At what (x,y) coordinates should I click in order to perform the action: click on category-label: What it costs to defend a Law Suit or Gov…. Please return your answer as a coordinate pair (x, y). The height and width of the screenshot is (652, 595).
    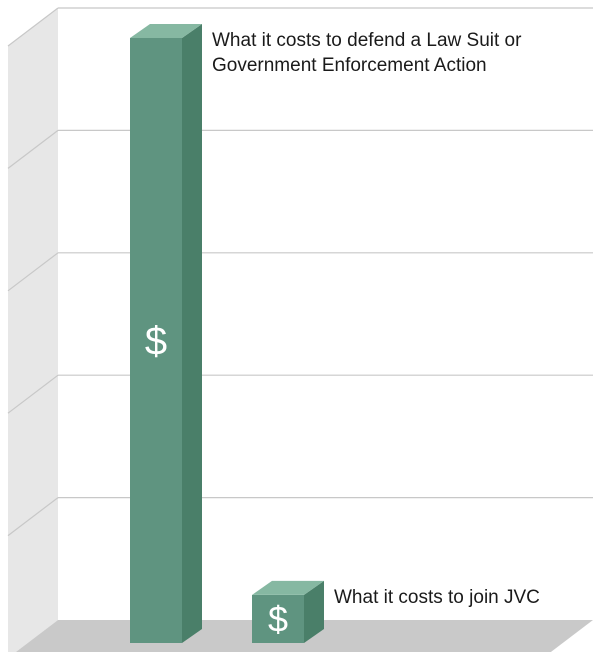
    Looking at the image, I should click on (366, 53).